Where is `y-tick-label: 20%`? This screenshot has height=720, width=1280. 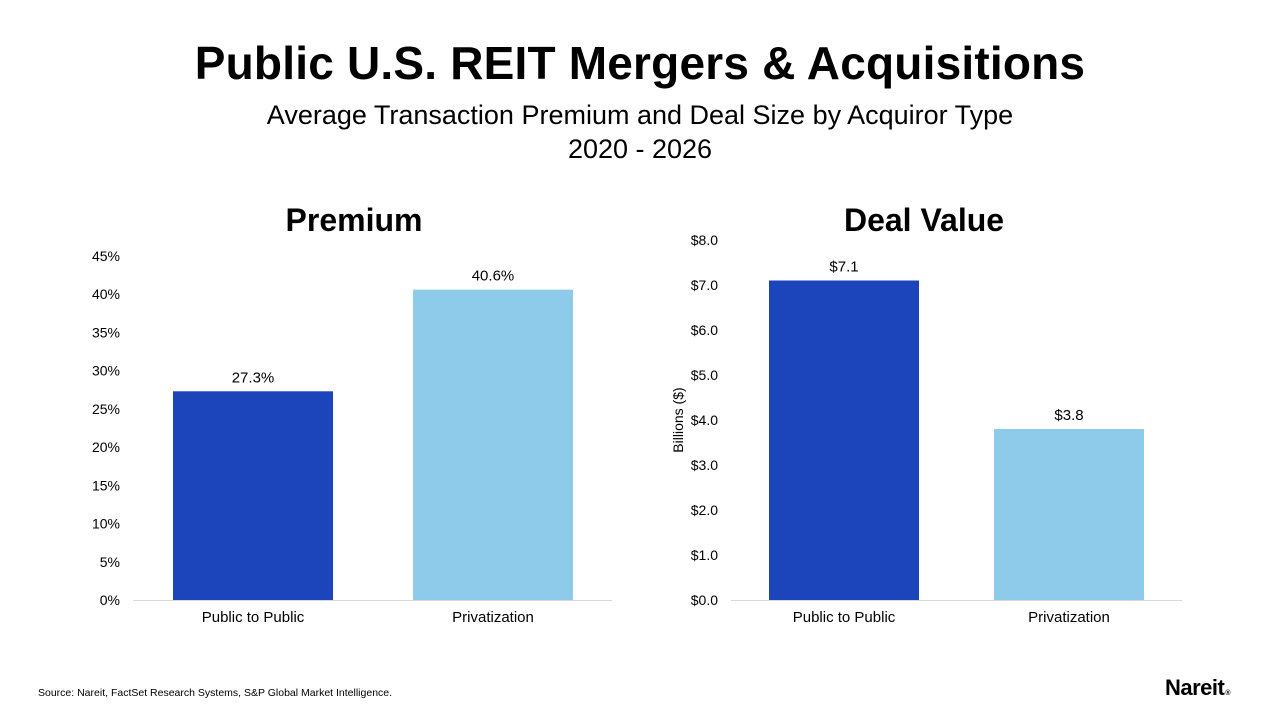 y-tick-label: 20% is located at coordinates (106, 447).